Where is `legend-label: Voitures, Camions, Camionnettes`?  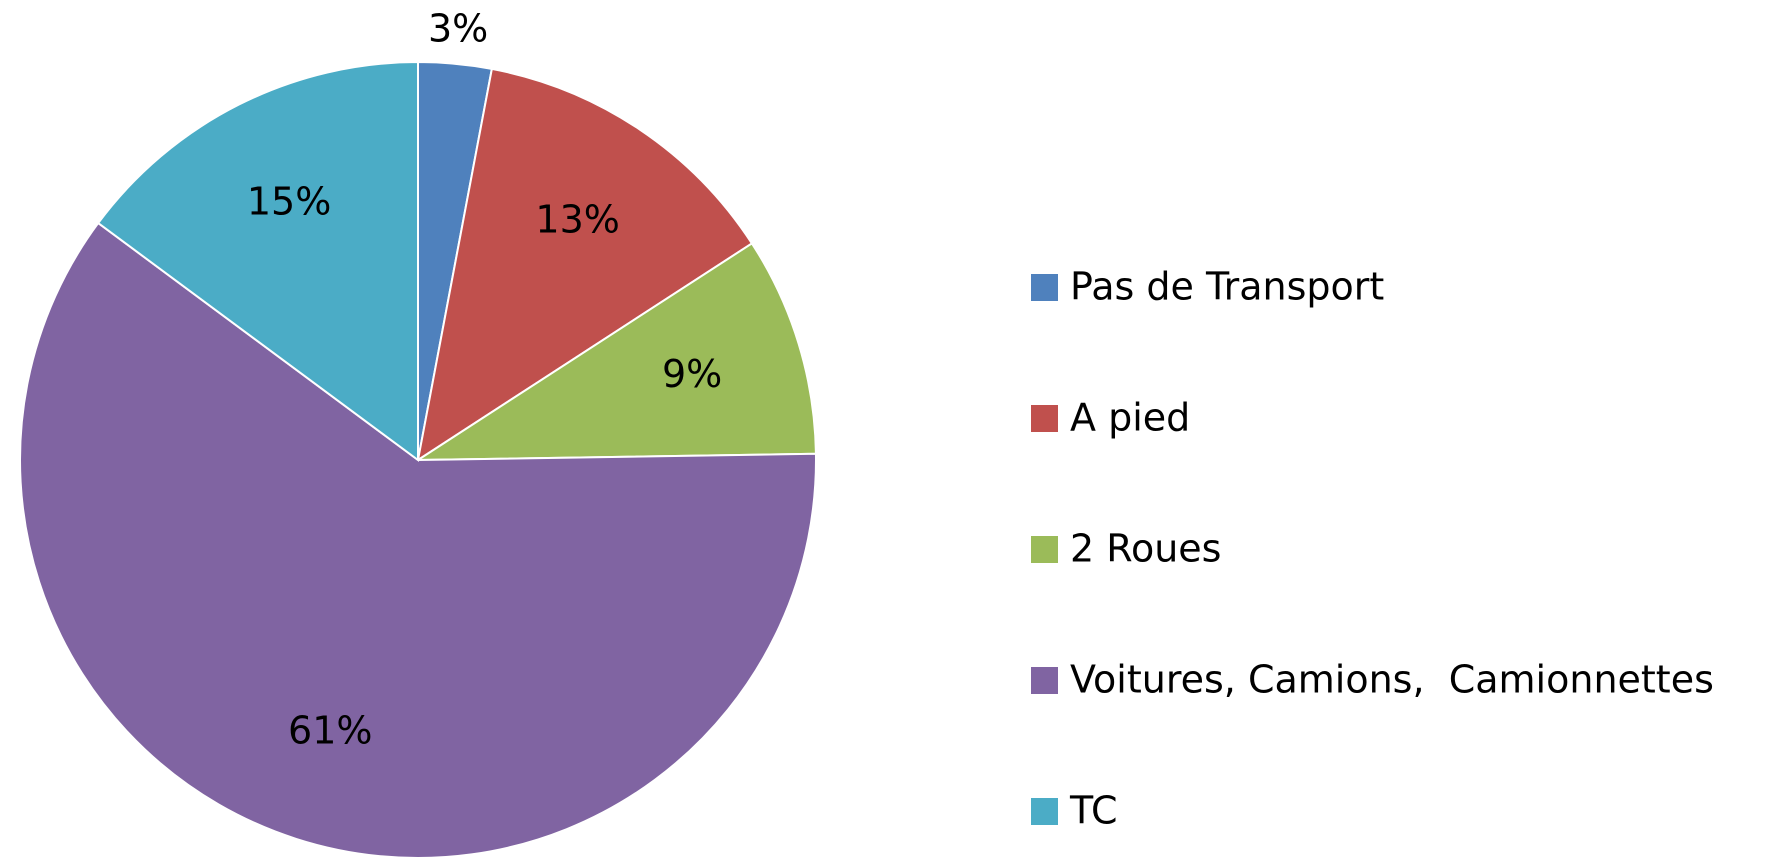
legend-label: Voitures, Camions, Camionnettes is located at coordinates (1392, 680).